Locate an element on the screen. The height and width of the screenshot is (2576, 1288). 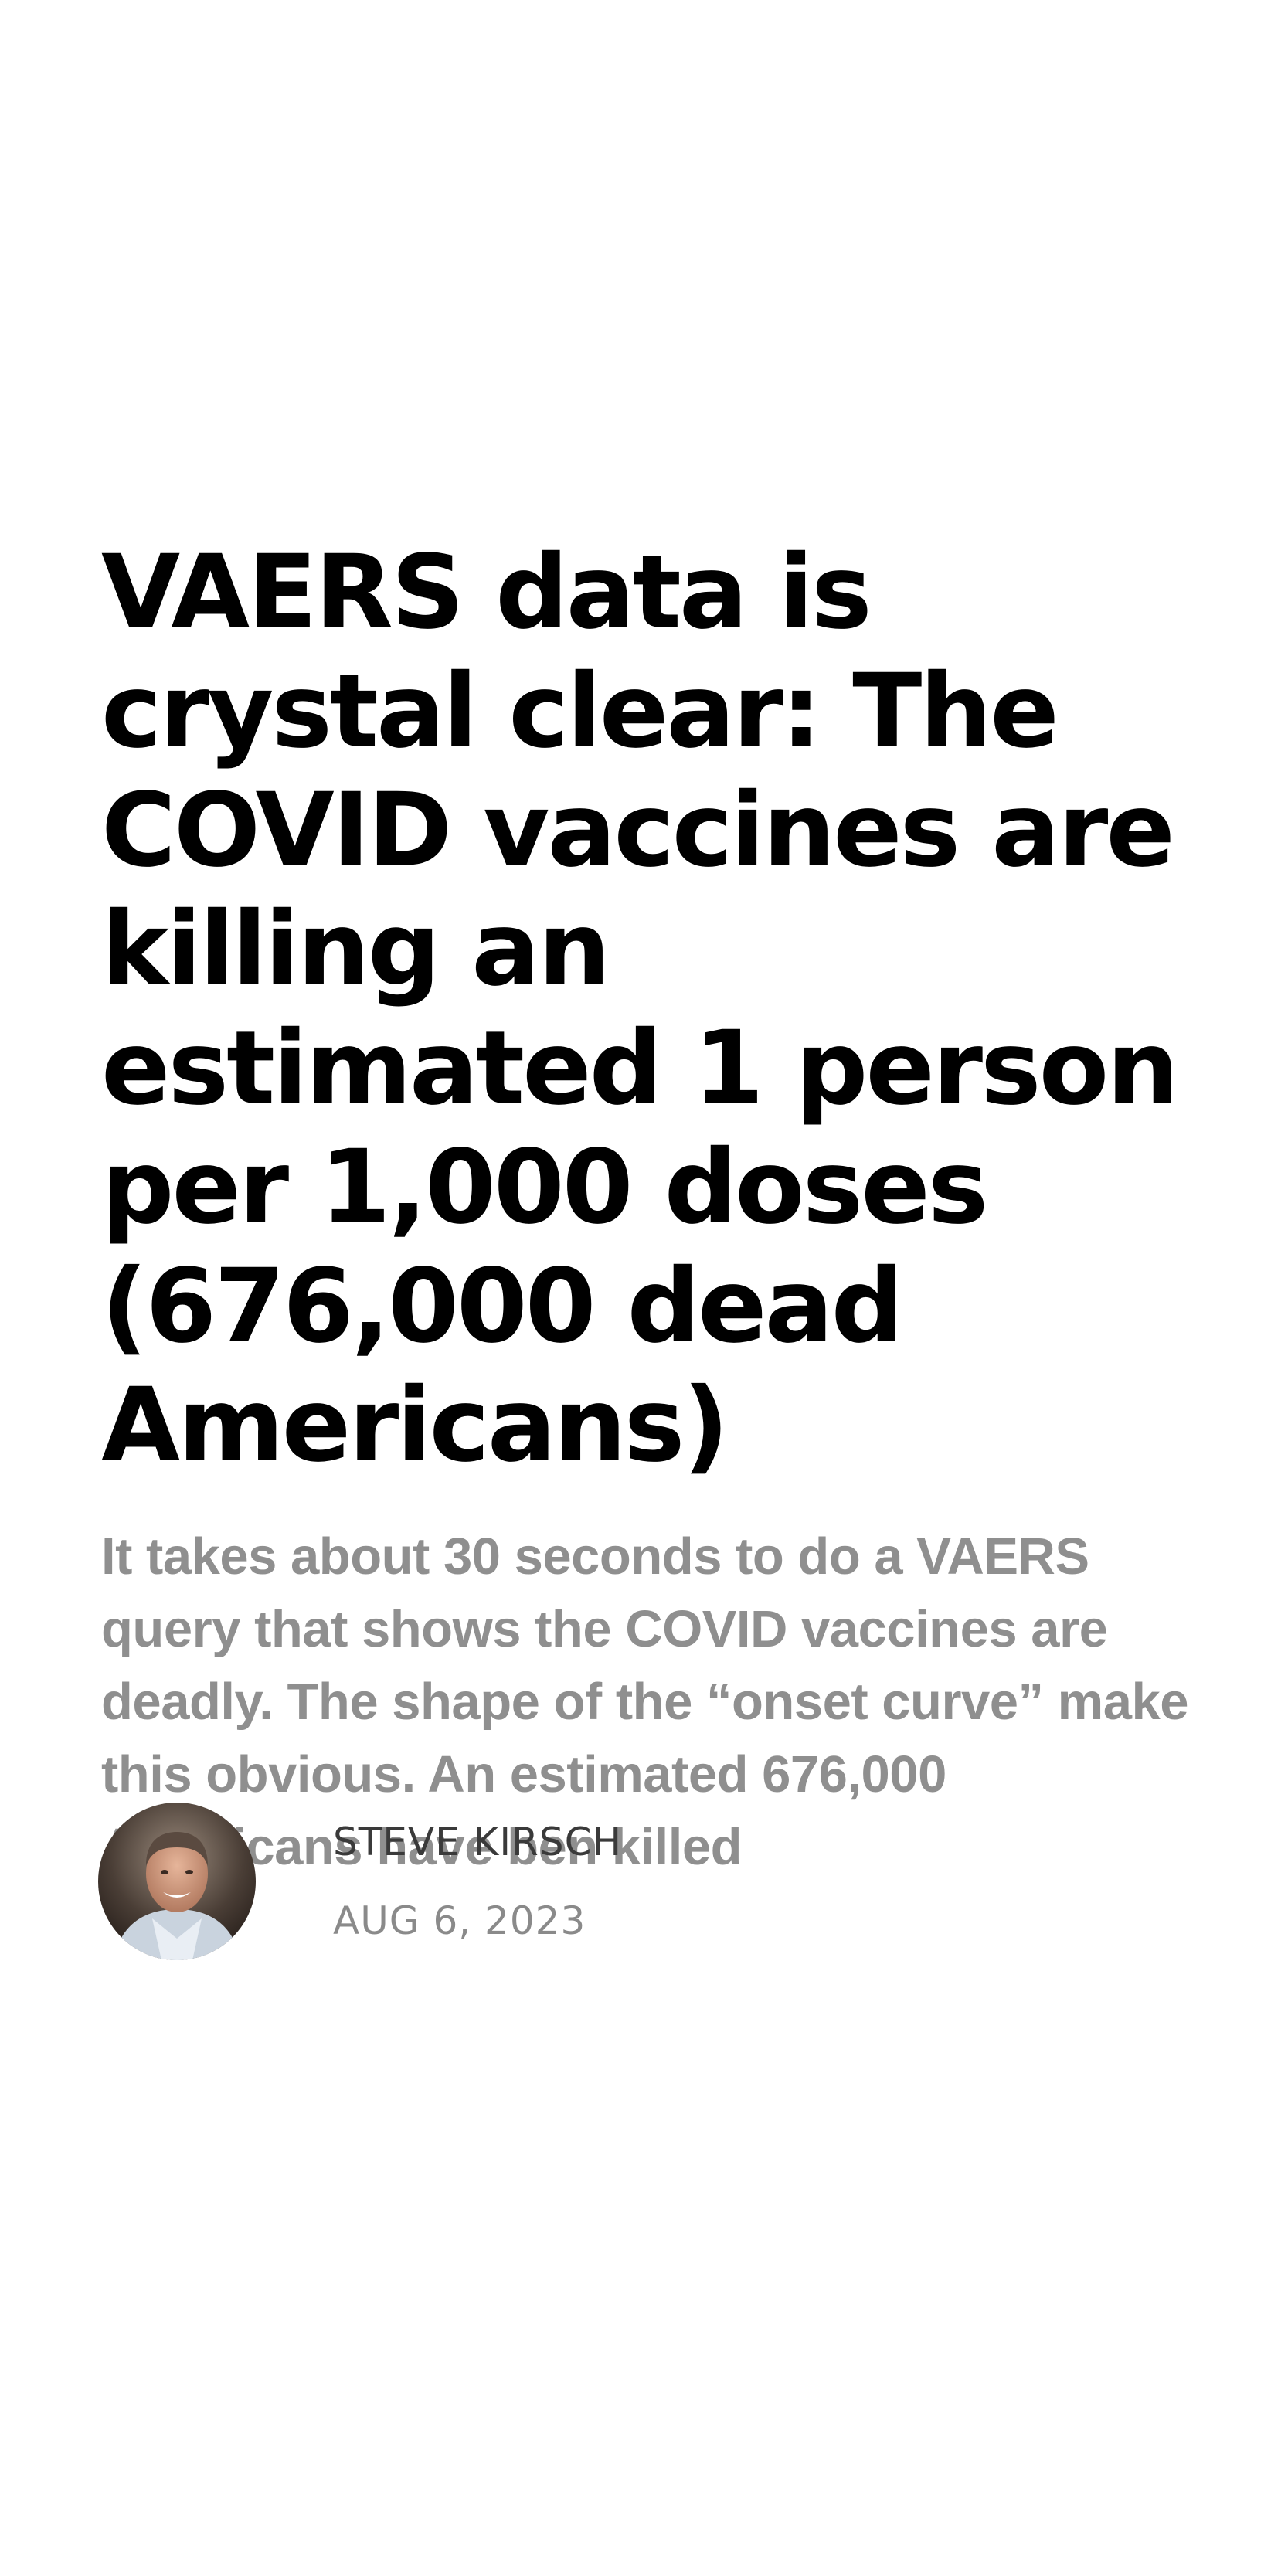
author-photo-icon is located at coordinates (177, 1881).